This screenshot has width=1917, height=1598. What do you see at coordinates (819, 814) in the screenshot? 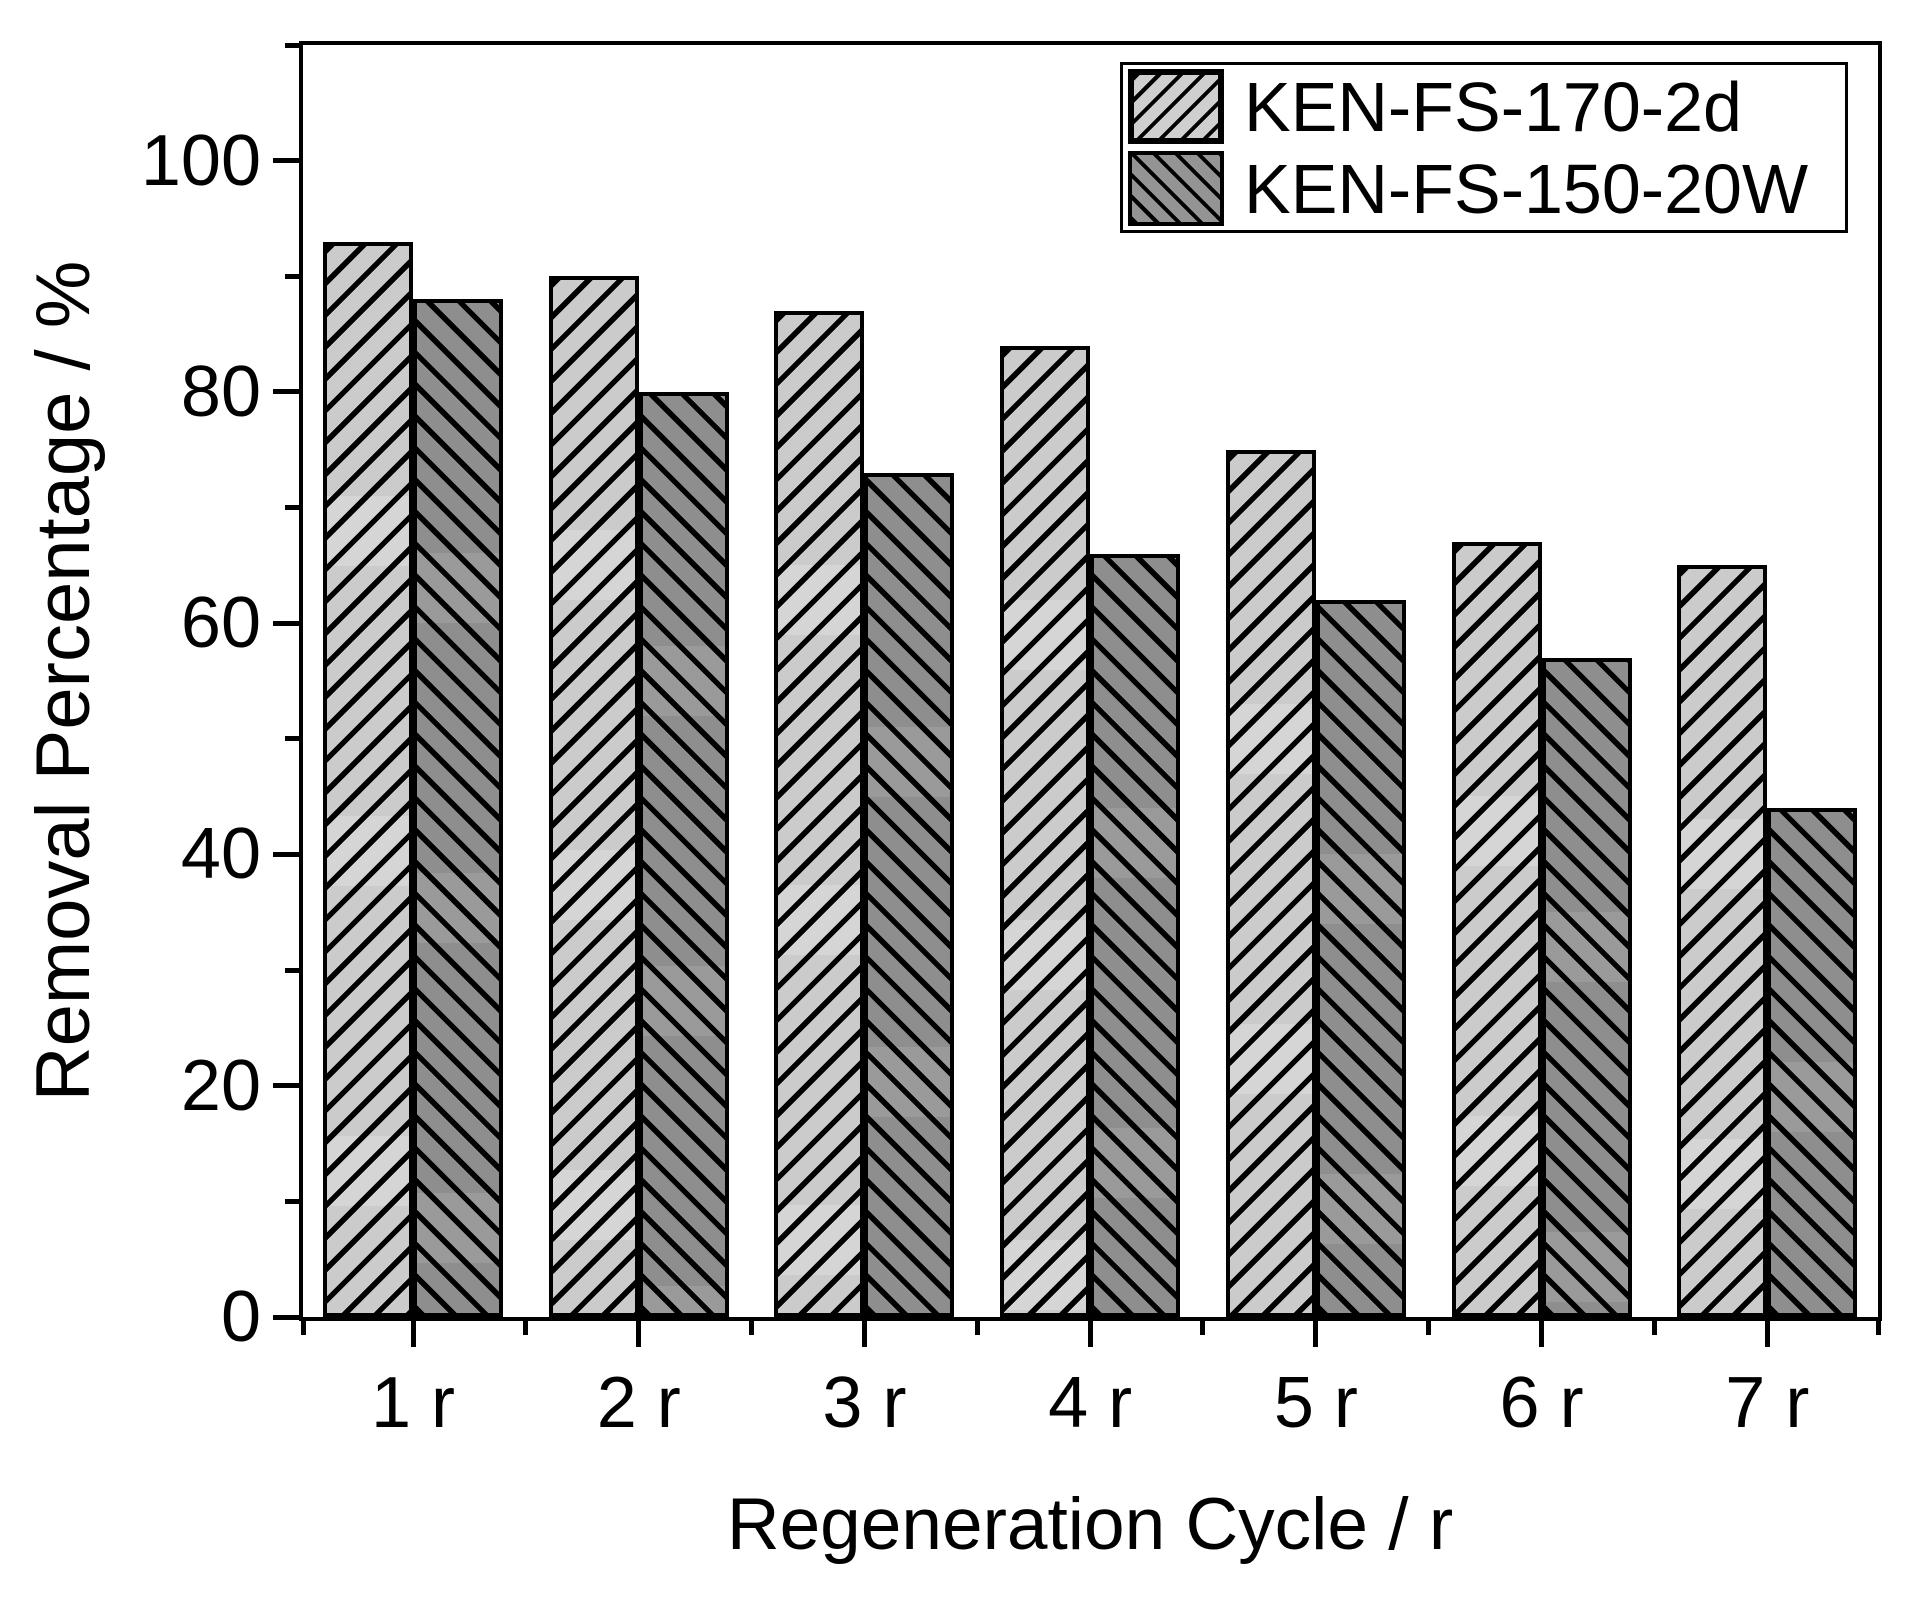
I see `bar-KEN-FS-170-2d-3r` at bounding box center [819, 814].